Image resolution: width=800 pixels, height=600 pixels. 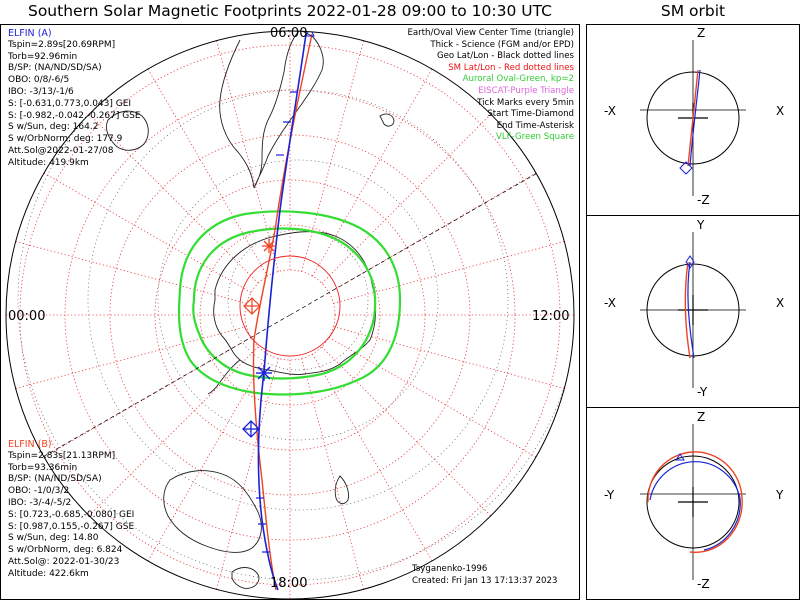 I want to click on info-line: S w/OrbNorm, deg: 177.9, so click(x=65, y=139).